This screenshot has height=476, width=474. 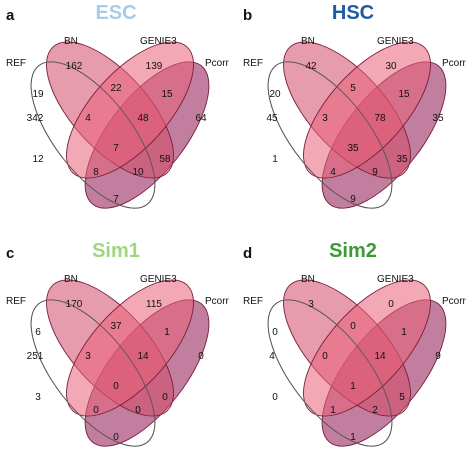 I want to click on count-ref-genie3-pcorr: 0, so click(x=96, y=410).